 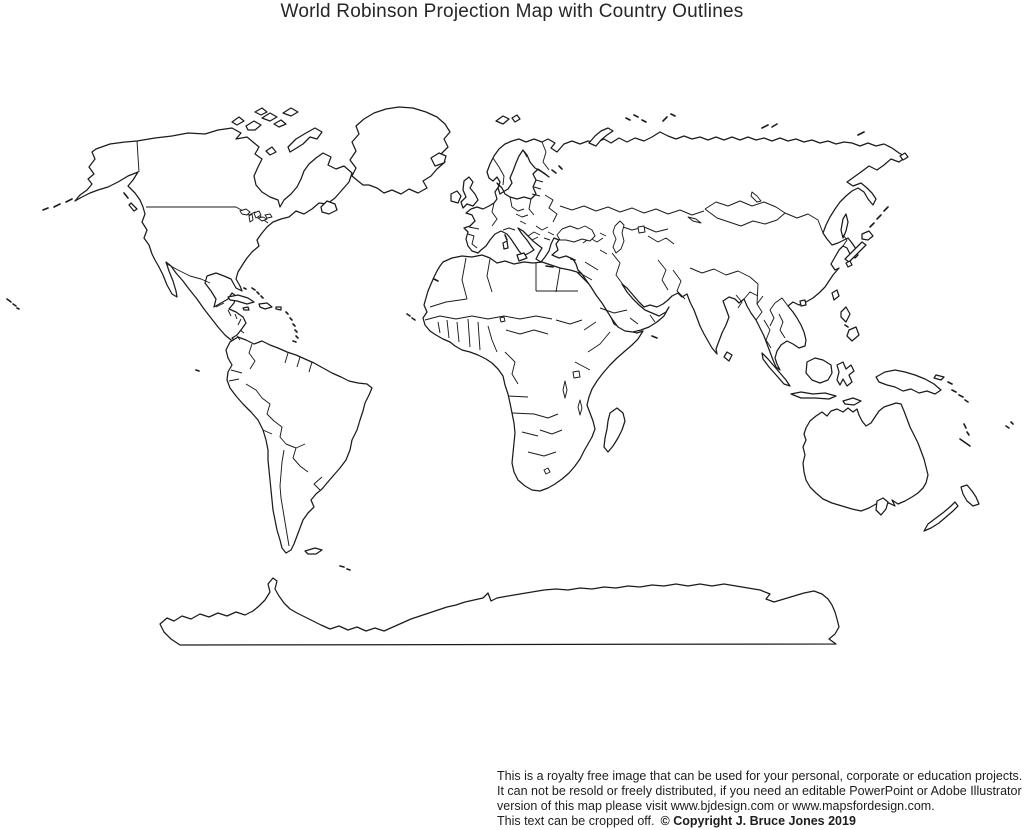 What do you see at coordinates (576, 821) in the screenshot?
I see `crop-note: This text can be cropped off.` at bounding box center [576, 821].